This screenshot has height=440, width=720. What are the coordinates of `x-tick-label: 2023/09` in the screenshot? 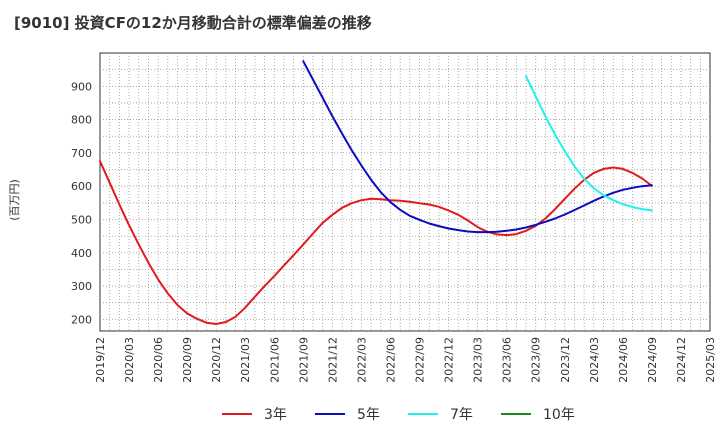 It's located at (536, 360).